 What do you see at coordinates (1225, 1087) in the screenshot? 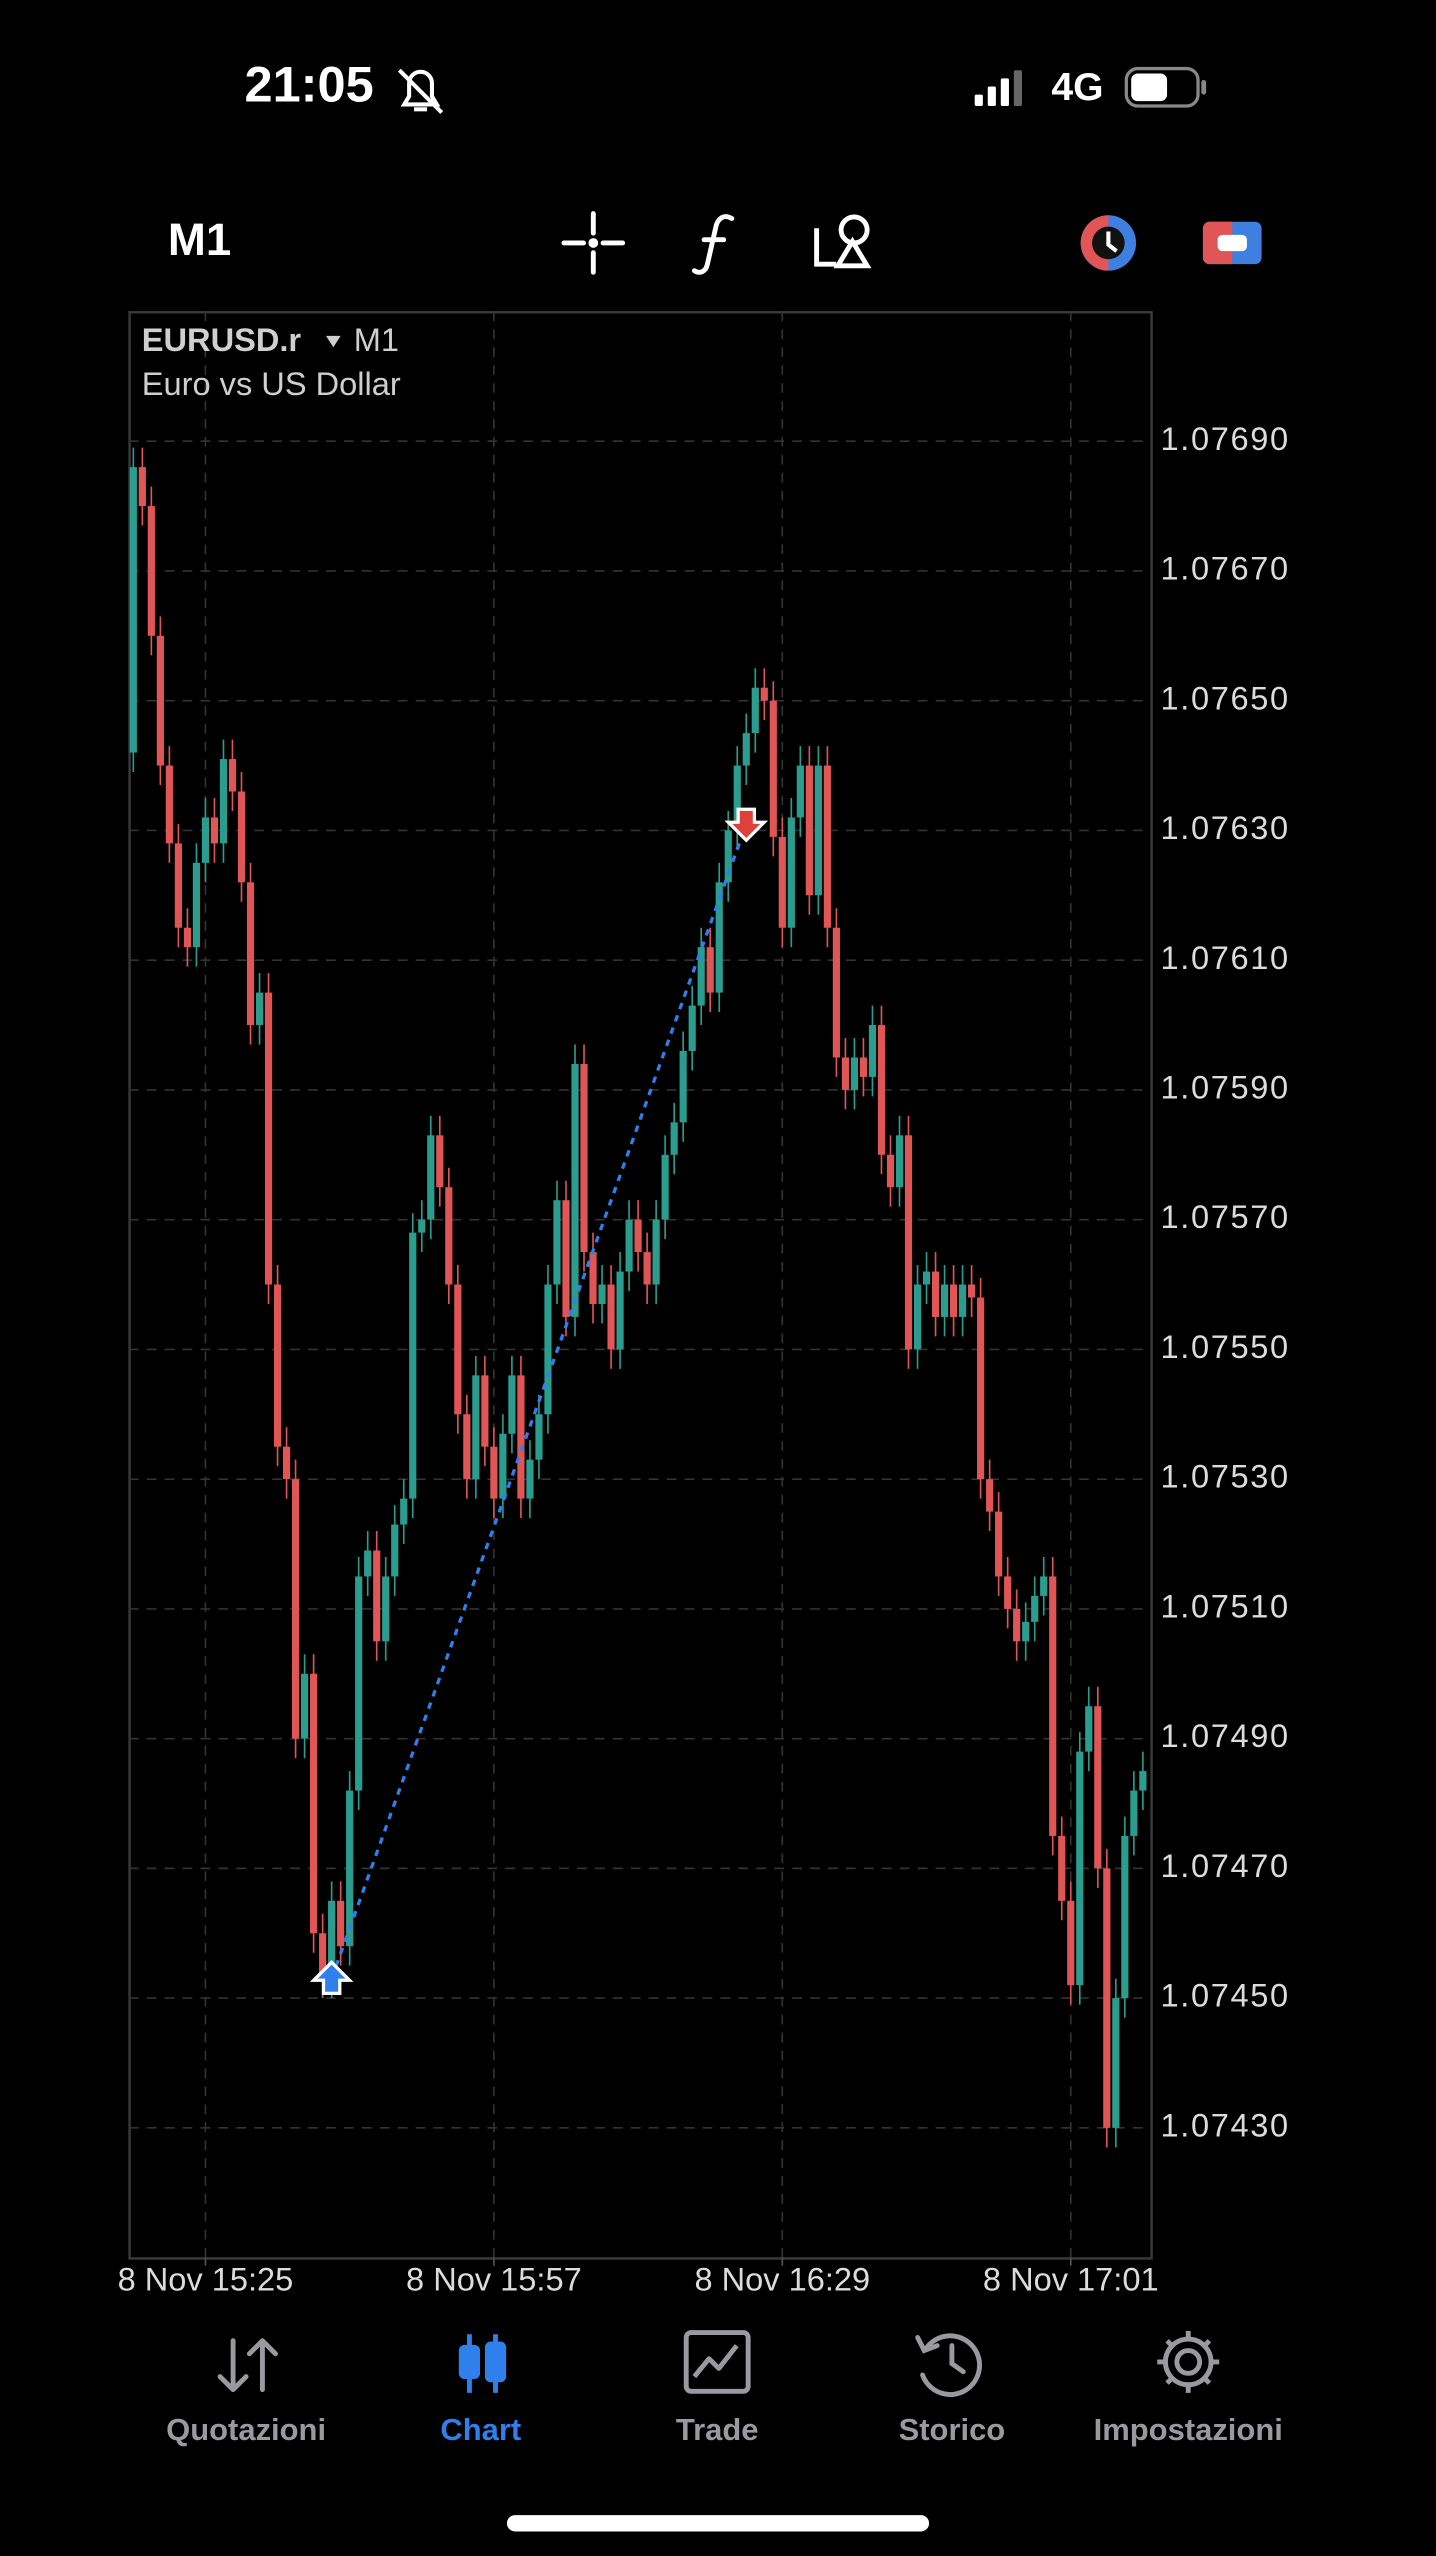
I see `y-tick-label: 1.07590` at bounding box center [1225, 1087].